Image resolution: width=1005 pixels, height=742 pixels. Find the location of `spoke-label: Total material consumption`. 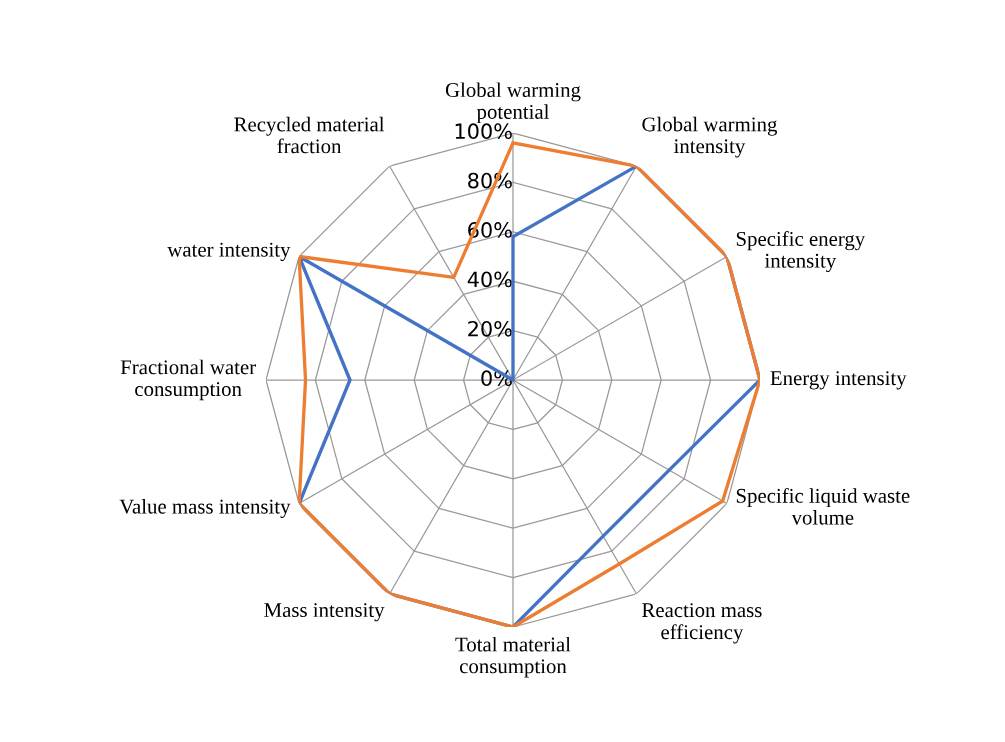

spoke-label: Total material consumption is located at coordinates (513, 657).